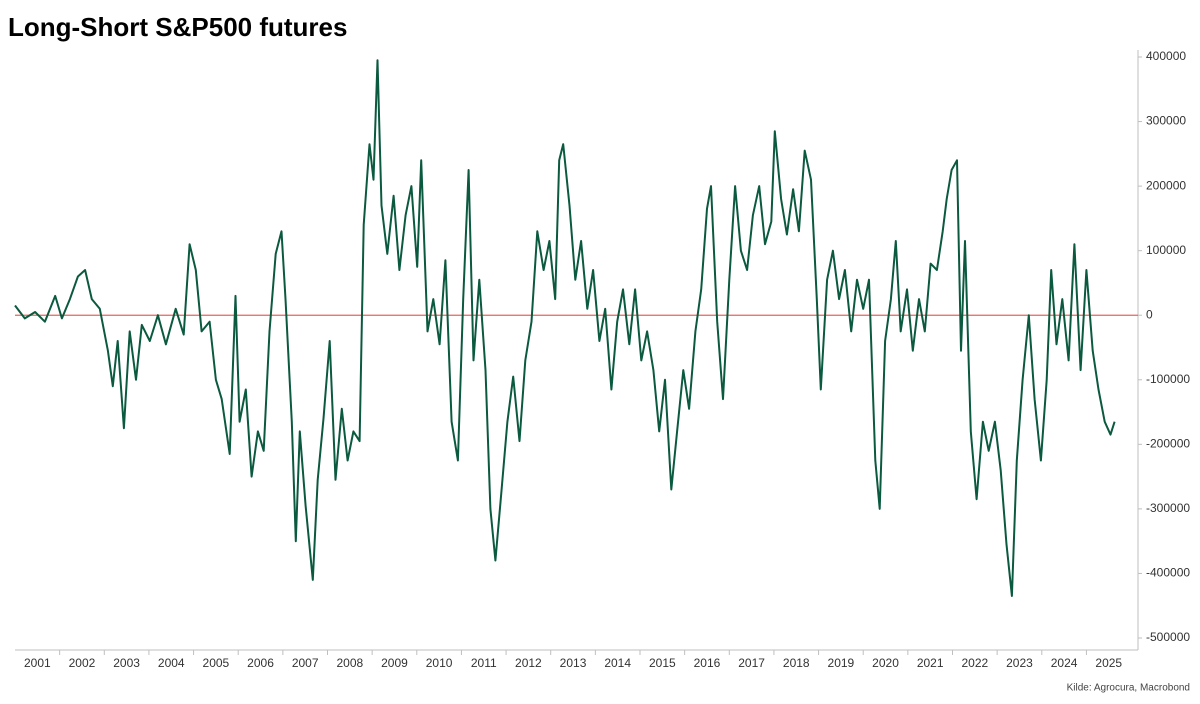 This screenshot has height=704, width=1200. I want to click on y-tick-label: 100000, so click(1166, 250).